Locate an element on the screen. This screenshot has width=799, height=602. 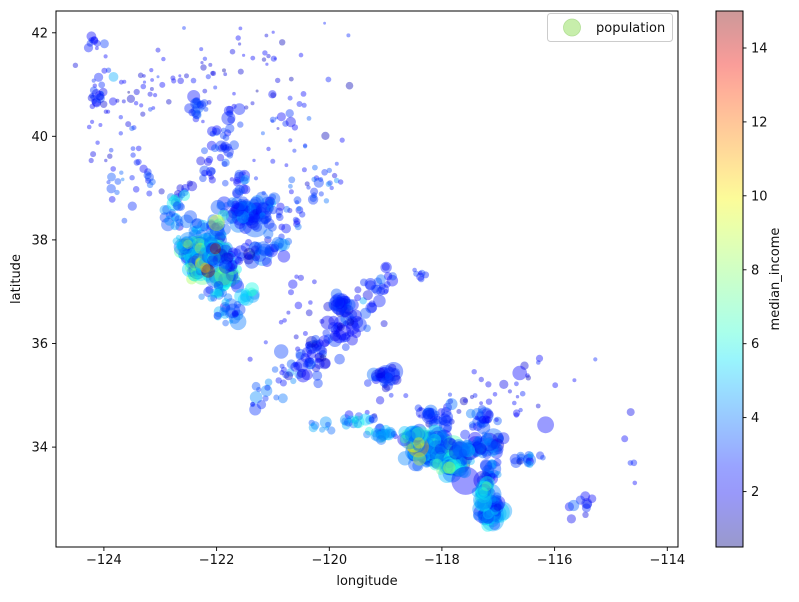
colorbar-gradient is located at coordinates (729, 279).